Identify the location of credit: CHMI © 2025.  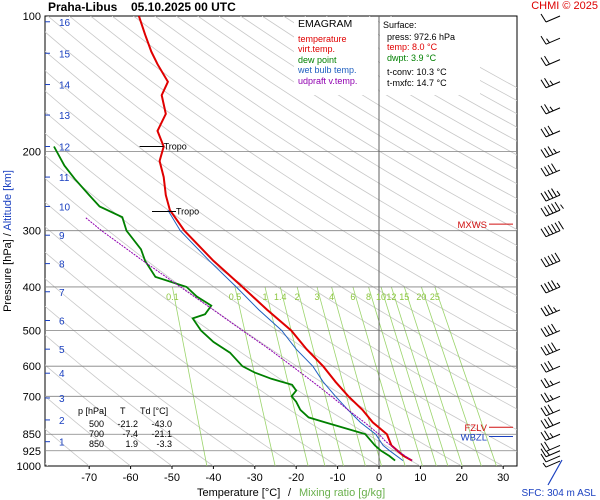
(564, 6).